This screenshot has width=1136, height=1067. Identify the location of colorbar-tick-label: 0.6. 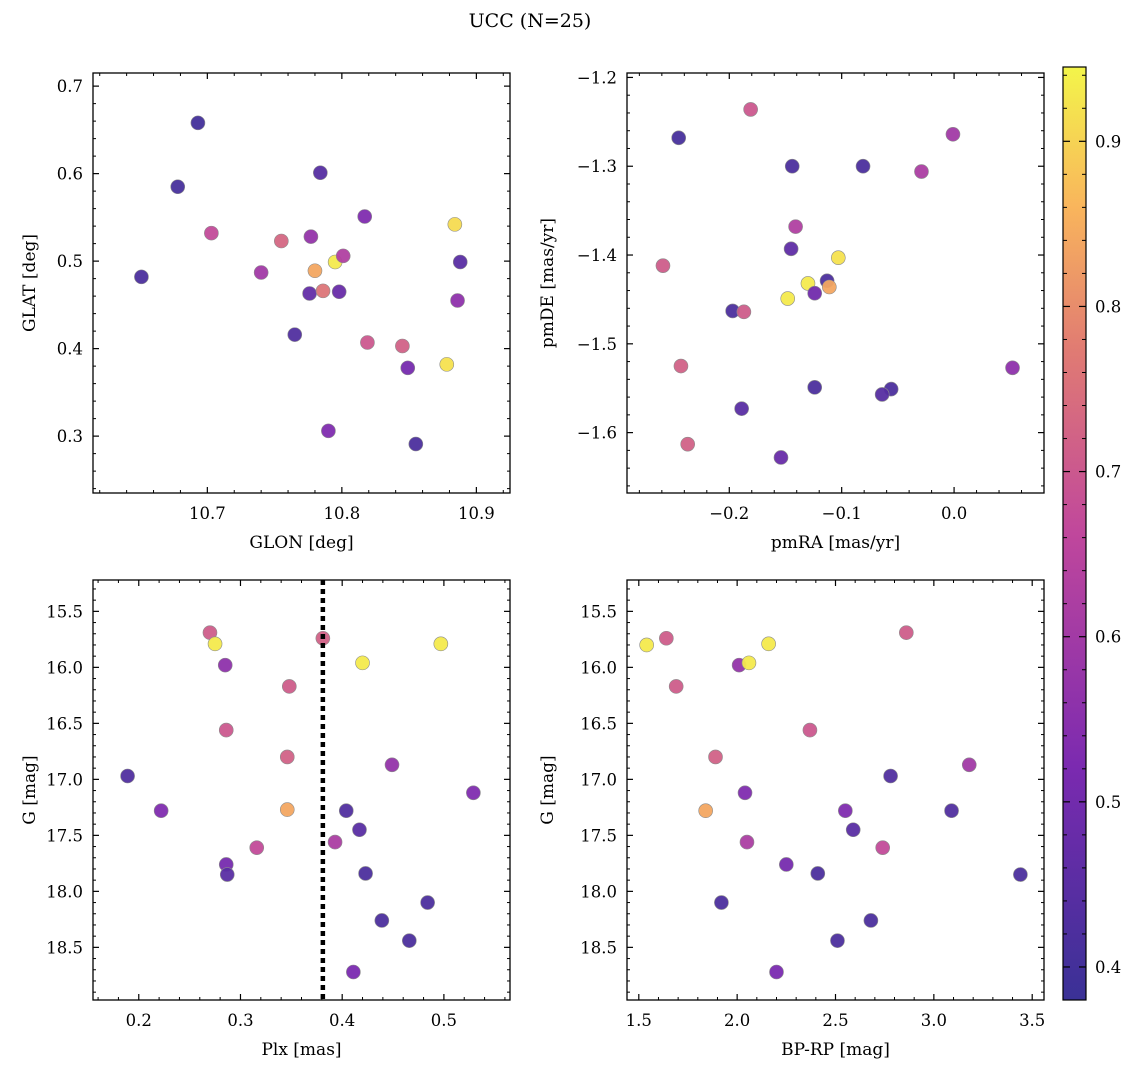
(1108, 637).